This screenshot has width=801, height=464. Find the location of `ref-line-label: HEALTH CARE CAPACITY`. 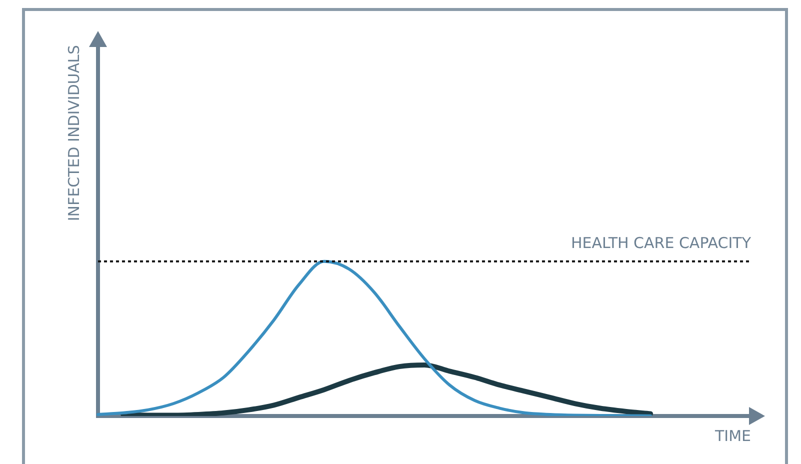

ref-line-label: HEALTH CARE CAPACITY is located at coordinates (661, 243).